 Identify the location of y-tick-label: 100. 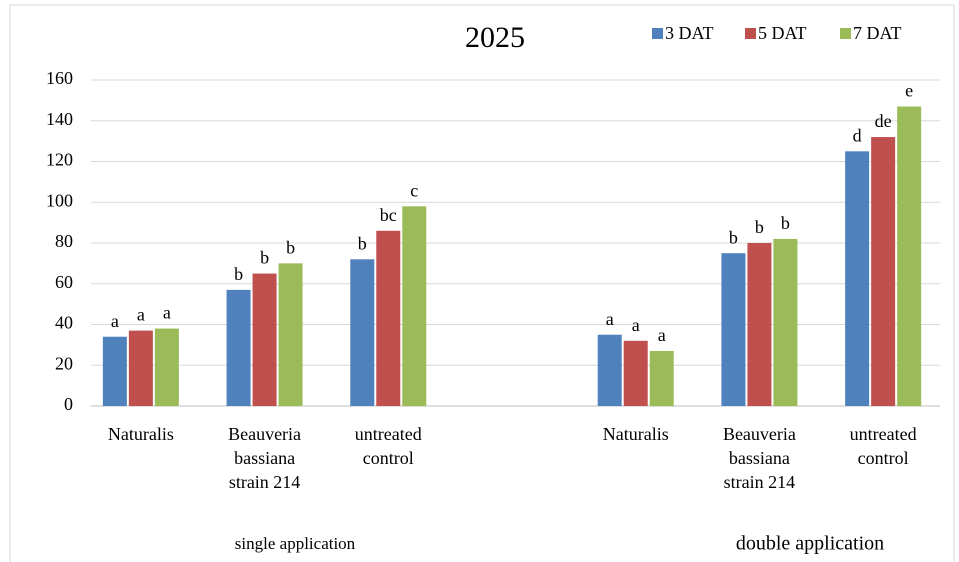
(59, 200).